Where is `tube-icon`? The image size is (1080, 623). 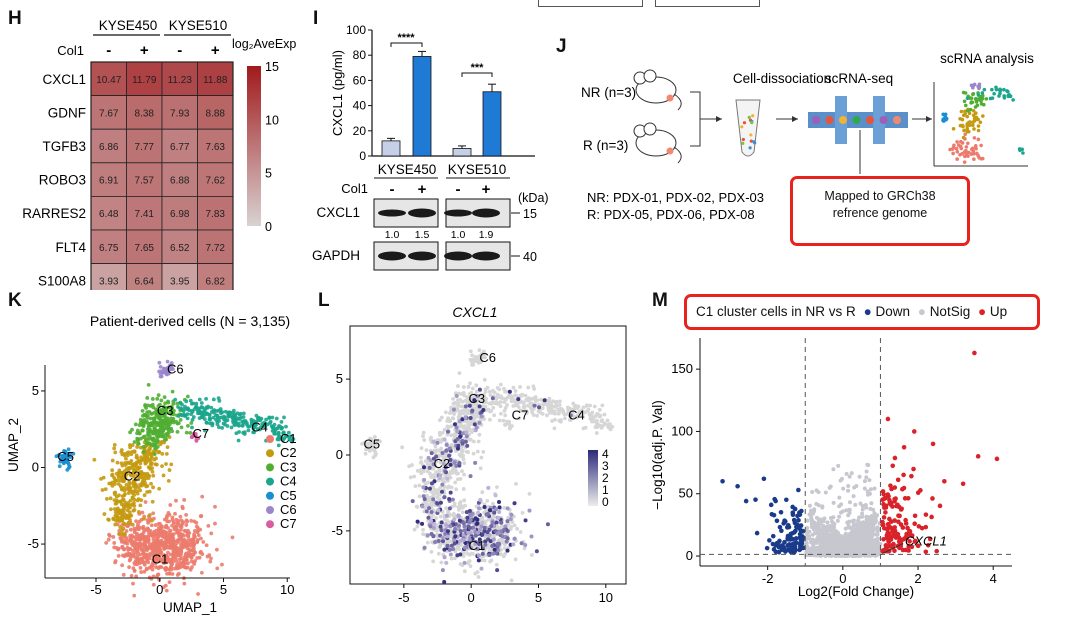
tube-icon is located at coordinates (748, 128).